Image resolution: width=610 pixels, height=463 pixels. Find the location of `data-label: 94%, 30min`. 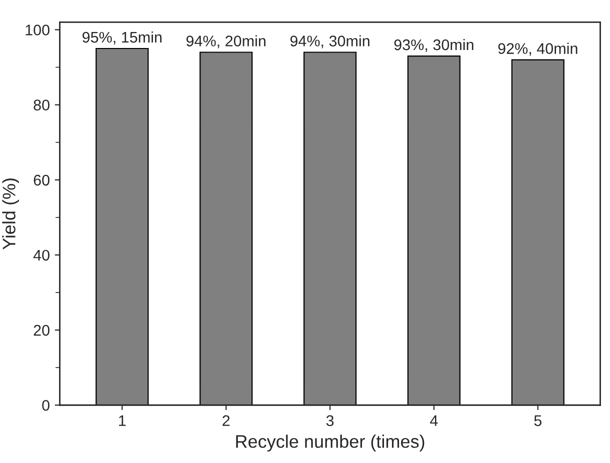

data-label: 94%, 30min is located at coordinates (330, 41).